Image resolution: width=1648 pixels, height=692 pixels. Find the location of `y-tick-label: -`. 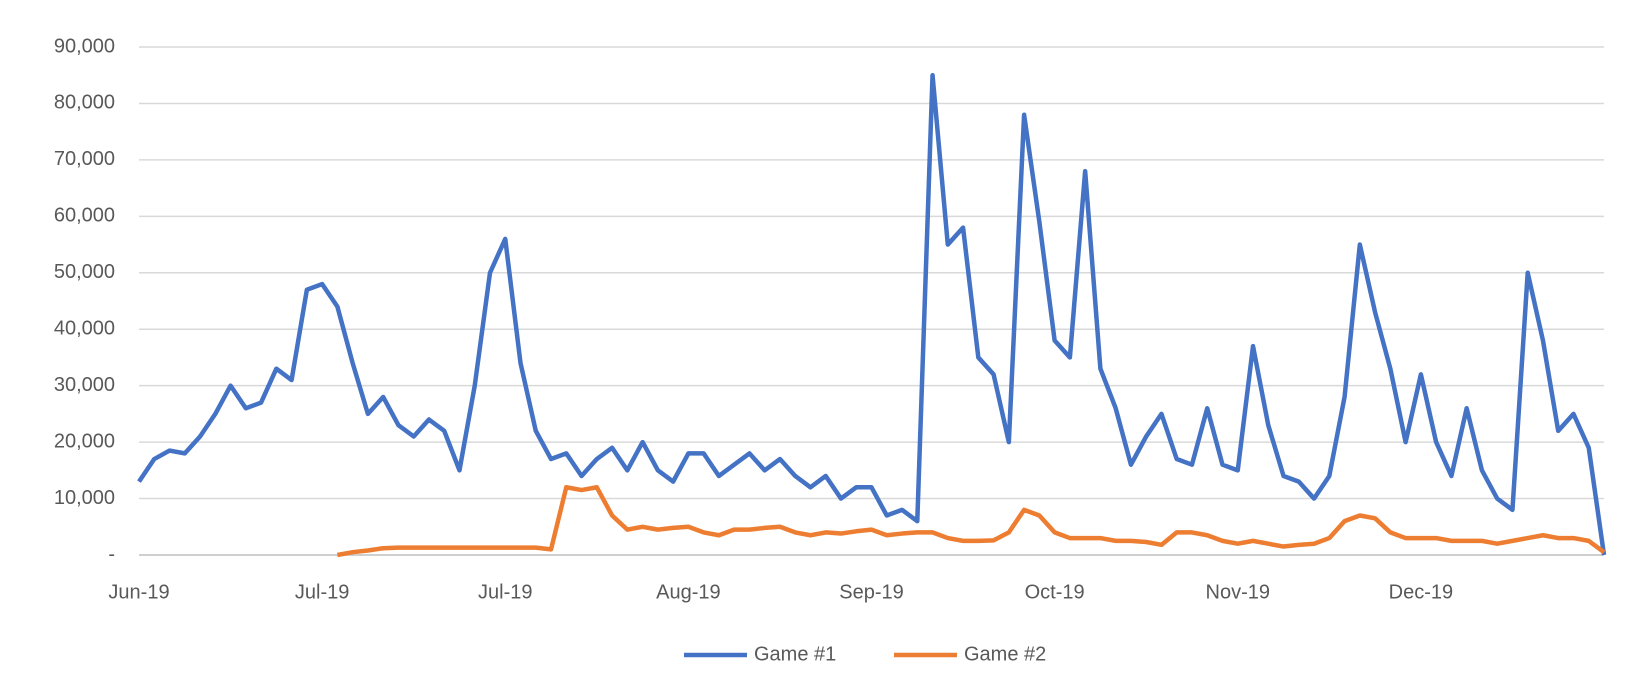

y-tick-label: - is located at coordinates (111, 554).